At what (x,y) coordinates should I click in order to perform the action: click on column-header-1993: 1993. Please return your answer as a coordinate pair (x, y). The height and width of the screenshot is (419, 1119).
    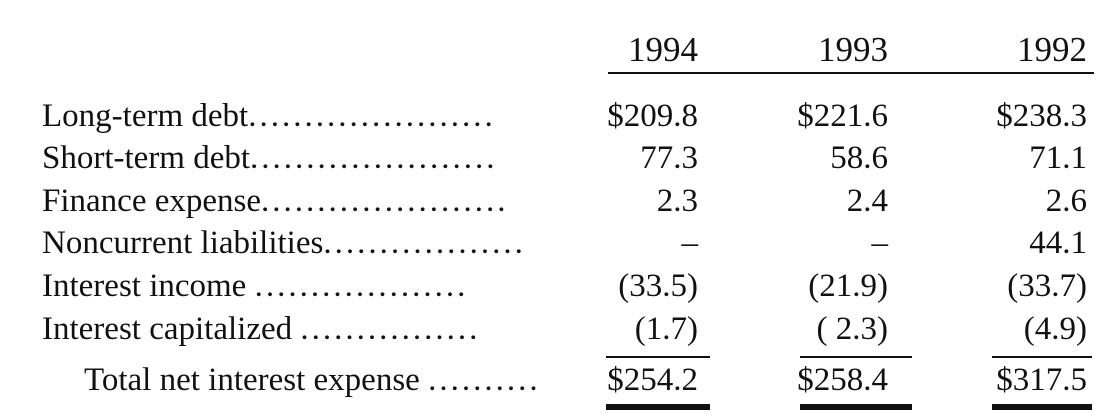
    Looking at the image, I should click on (853, 49).